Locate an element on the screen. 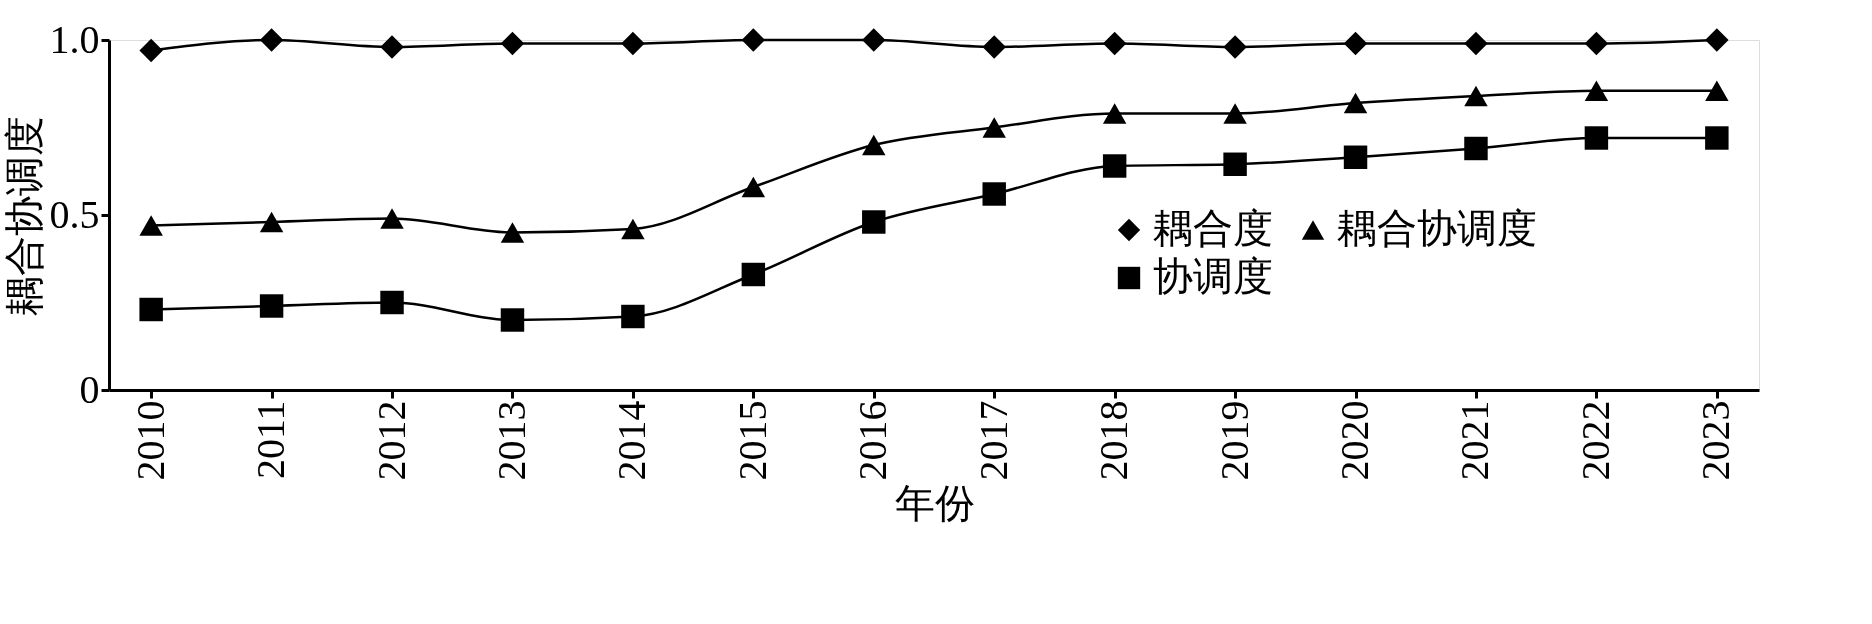 Image resolution: width=1872 pixels, height=624 pixels. x-tick-label: 2016 is located at coordinates (873, 440).